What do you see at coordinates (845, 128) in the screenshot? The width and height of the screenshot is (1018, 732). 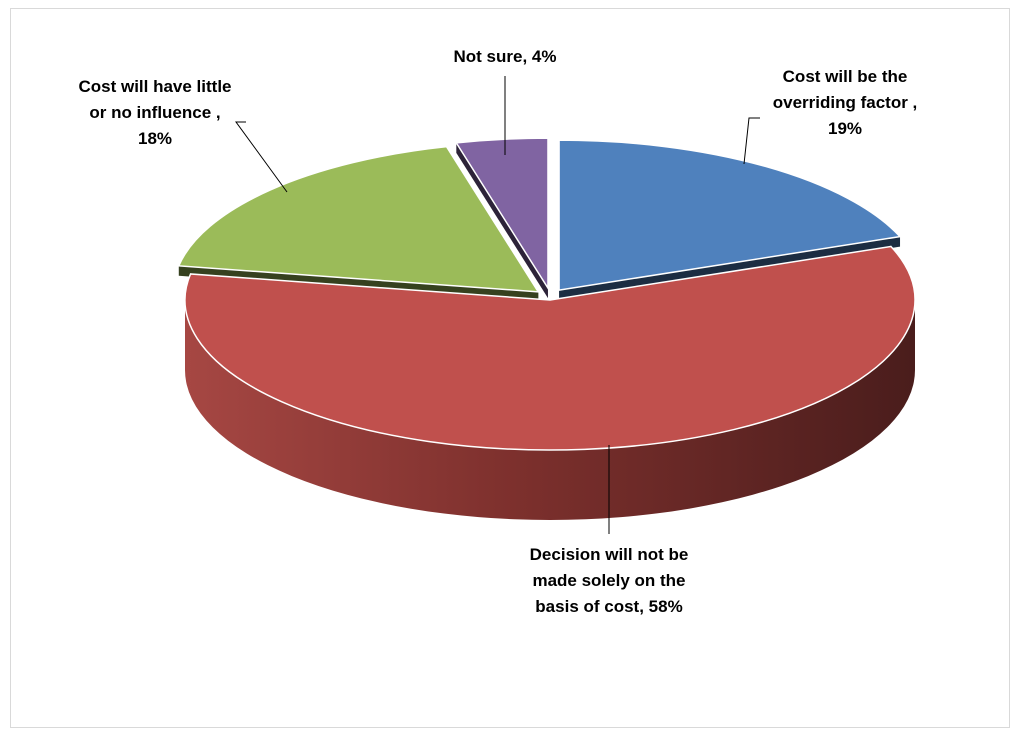 I see `data-label-line: 19%` at bounding box center [845, 128].